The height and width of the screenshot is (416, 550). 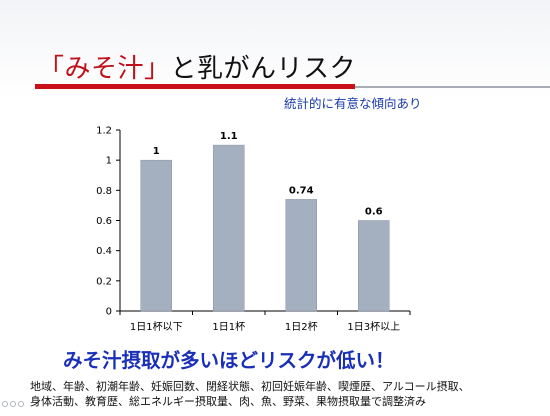 What do you see at coordinates (104, 69) in the screenshot?
I see `slide-title-accent: 「みそ汁」` at bounding box center [104, 69].